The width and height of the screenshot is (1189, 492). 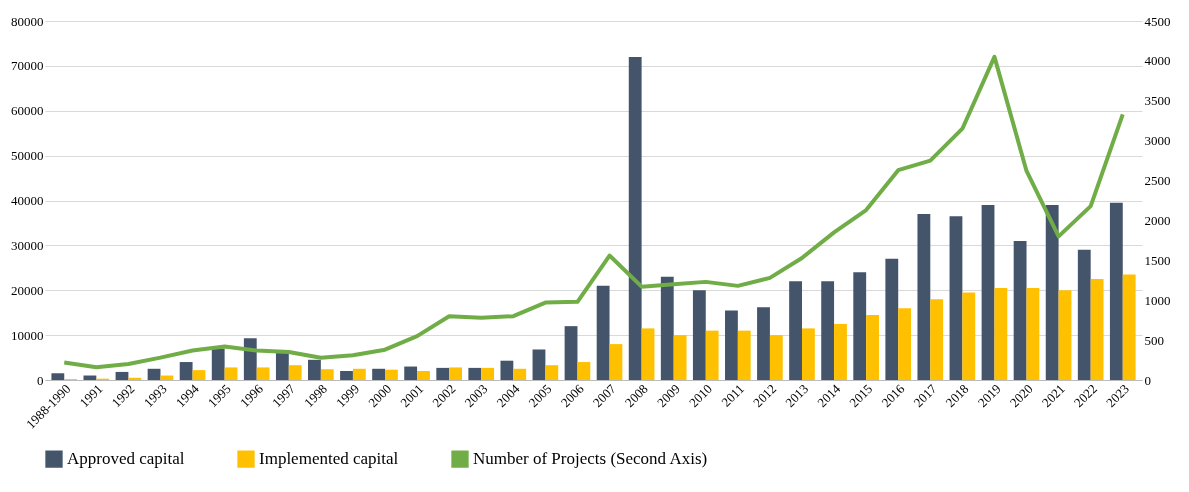 What do you see at coordinates (27, 21) in the screenshot?
I see `y-tick-label: 80000` at bounding box center [27, 21].